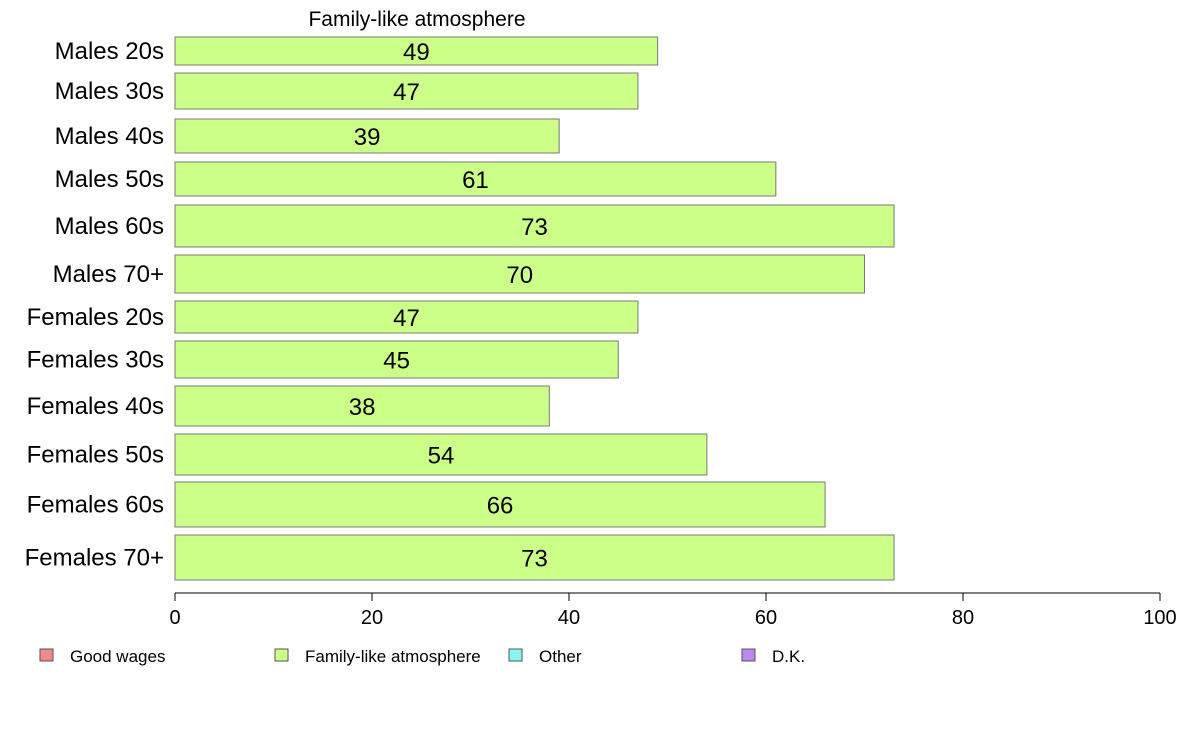 This screenshot has height=736, width=1188. Describe the element at coordinates (109, 226) in the screenshot. I see `category-label: Males 60s` at that location.